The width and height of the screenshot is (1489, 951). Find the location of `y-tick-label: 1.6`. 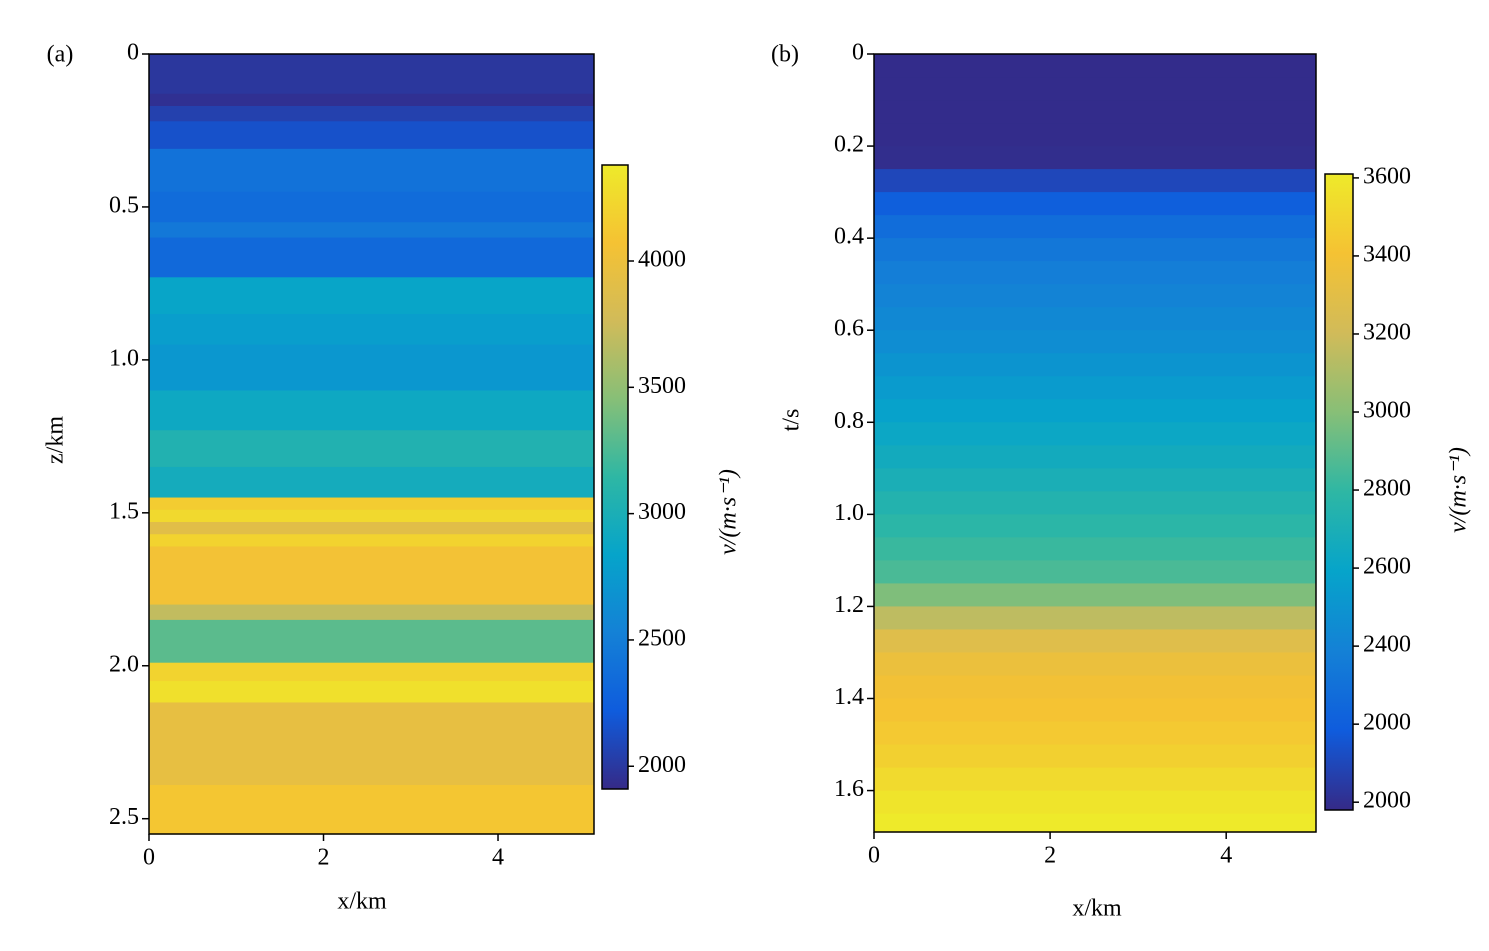

y-tick-label: 1.6 is located at coordinates (849, 789).